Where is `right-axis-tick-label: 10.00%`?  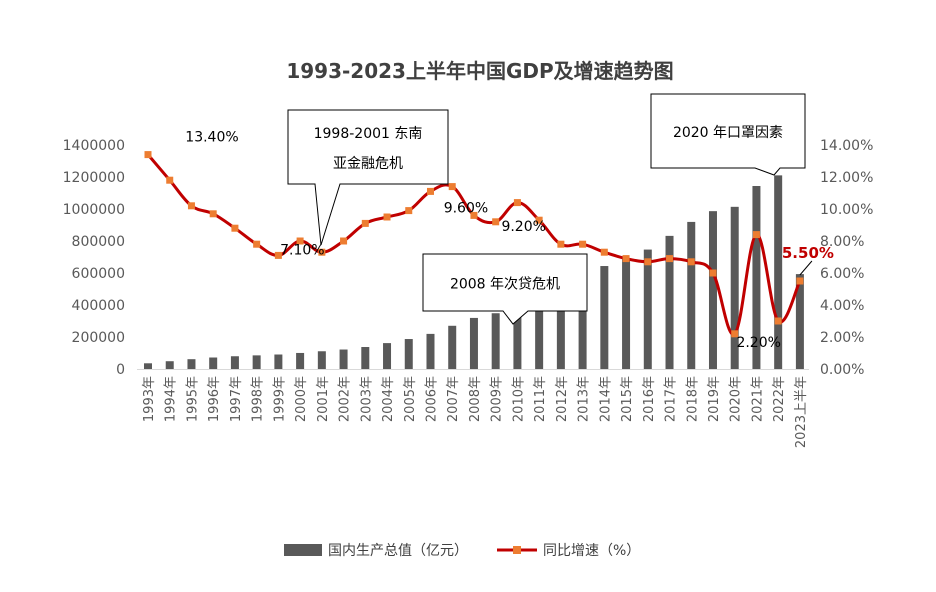
right-axis-tick-label: 10.00% is located at coordinates (846, 210).